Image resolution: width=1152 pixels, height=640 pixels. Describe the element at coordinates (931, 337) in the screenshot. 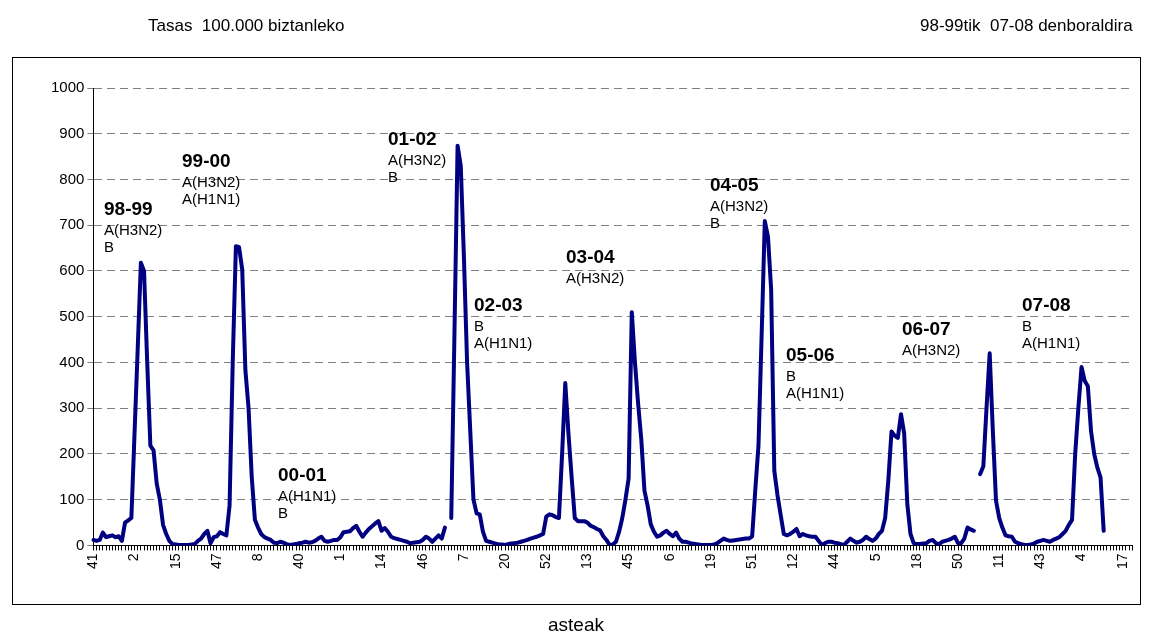

I see `annotation: 06-07 A(H3N2)` at that location.